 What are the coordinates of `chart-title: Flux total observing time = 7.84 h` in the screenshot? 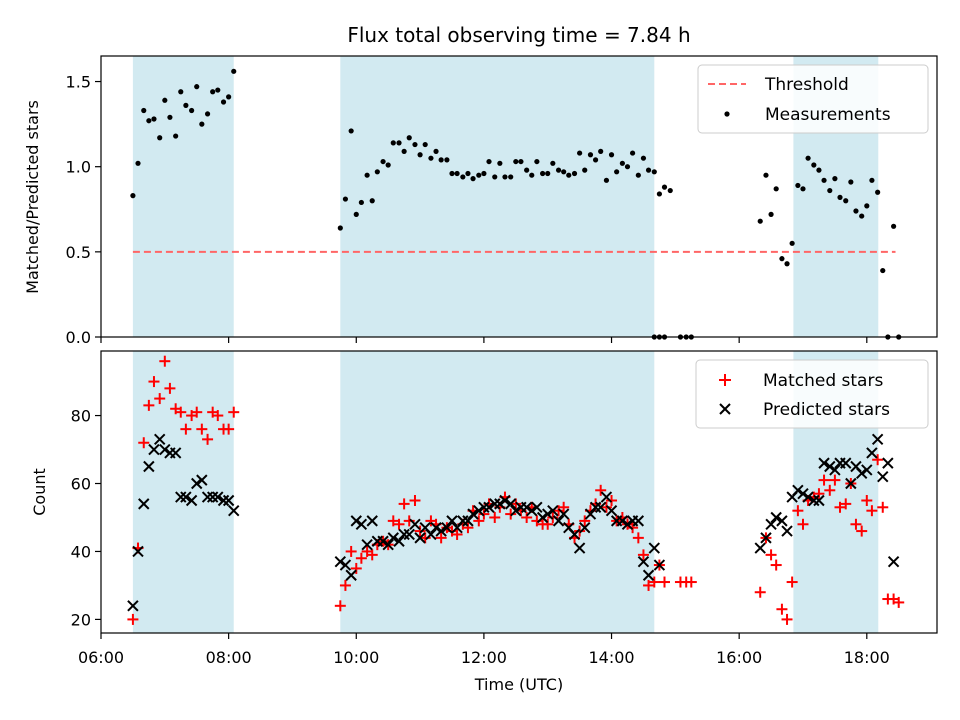 It's located at (518, 35).